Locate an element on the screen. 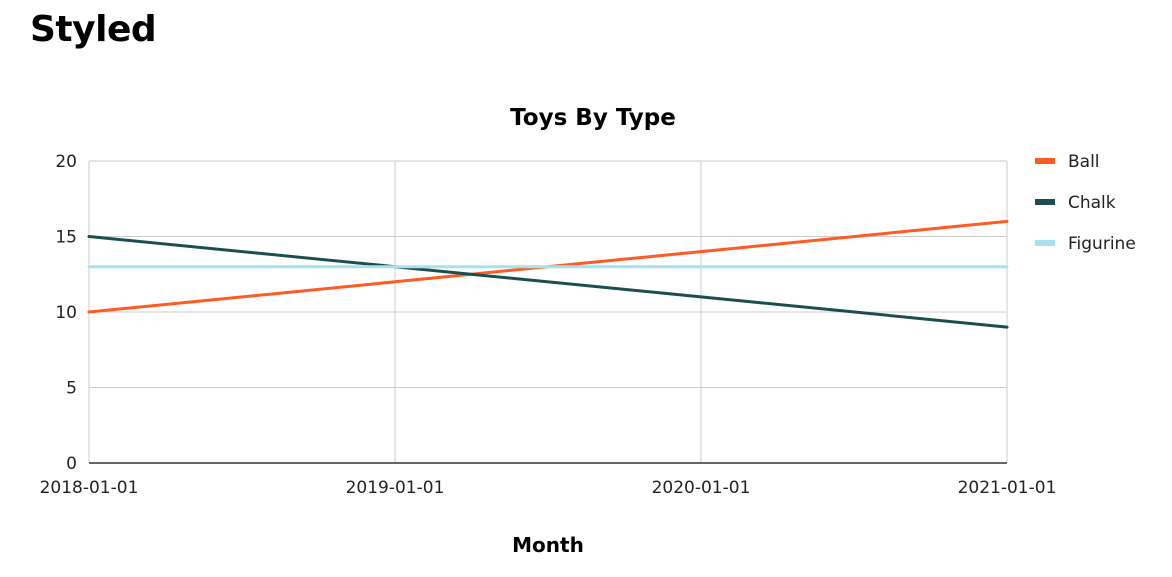  series-line-chalk is located at coordinates (548, 282).